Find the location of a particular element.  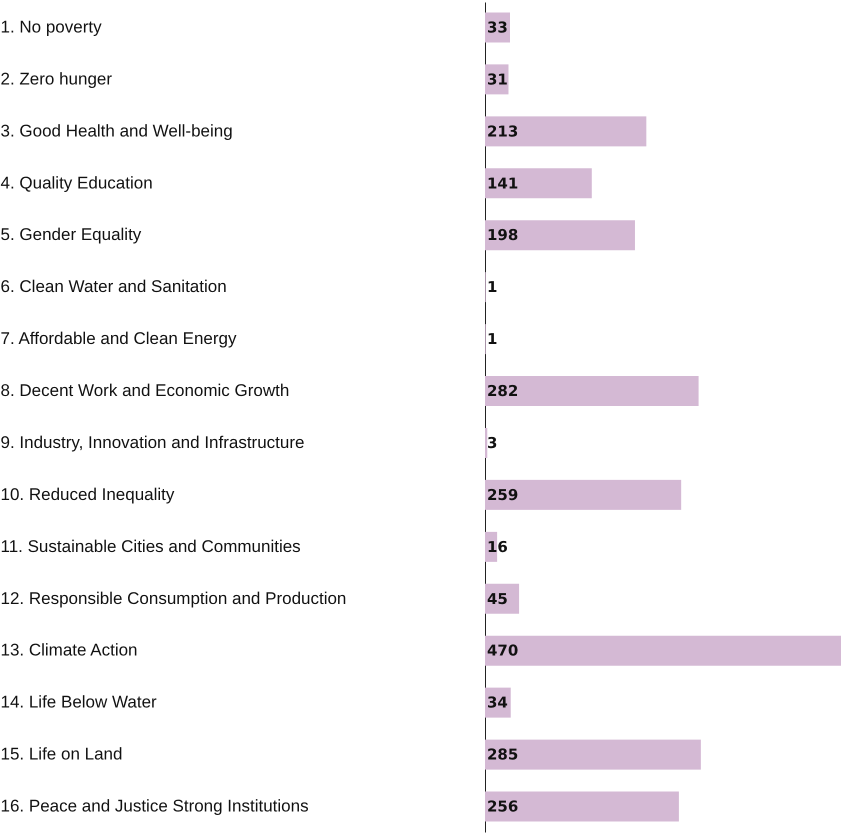

y-tick-label: 11. Sustainable Cities and Communities is located at coordinates (150, 546).